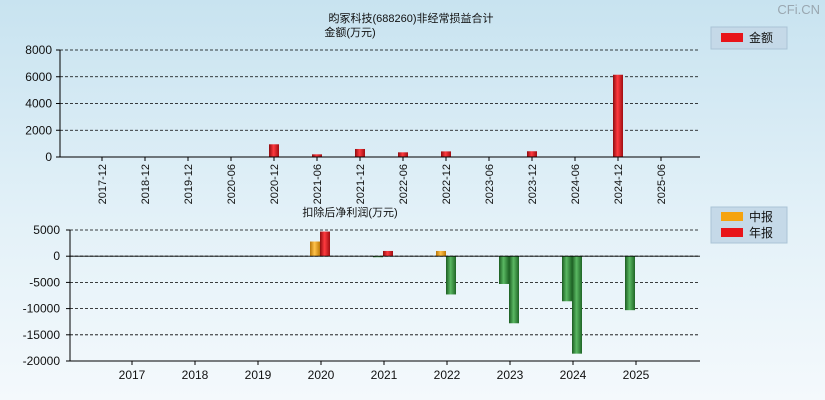  What do you see at coordinates (732, 216) in the screenshot?
I see `chart2-legend-swatch-interim` at bounding box center [732, 216].